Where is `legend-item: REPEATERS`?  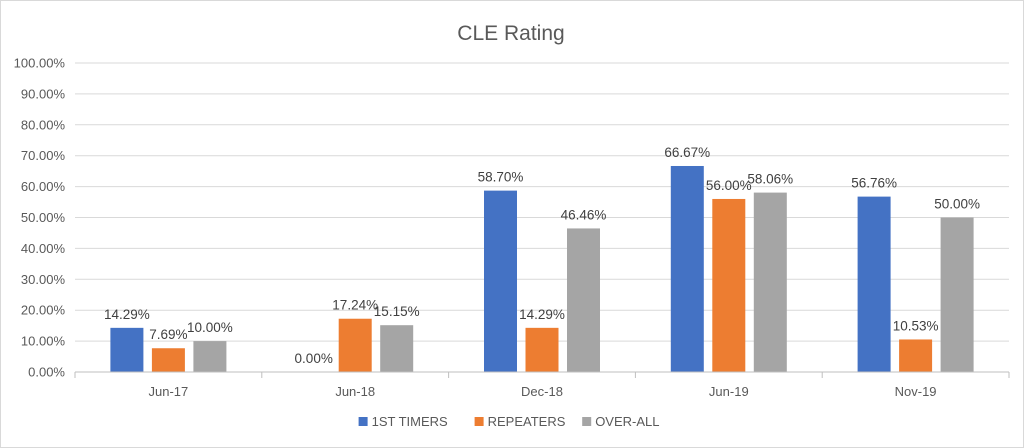 legend-item: REPEATERS is located at coordinates (520, 421).